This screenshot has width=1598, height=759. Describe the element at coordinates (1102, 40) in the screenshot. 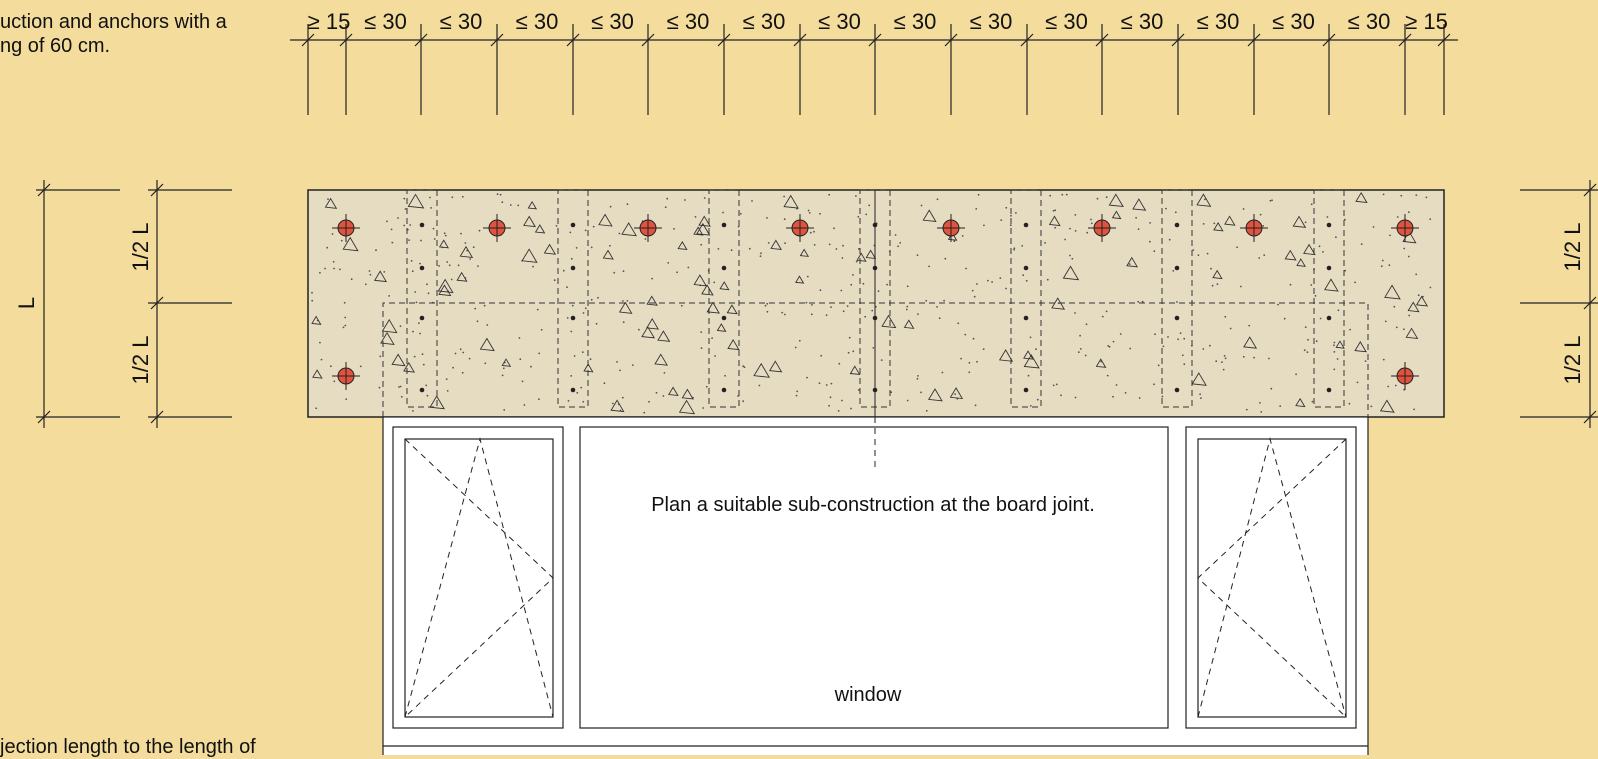

I see `dimension-tick` at that location.